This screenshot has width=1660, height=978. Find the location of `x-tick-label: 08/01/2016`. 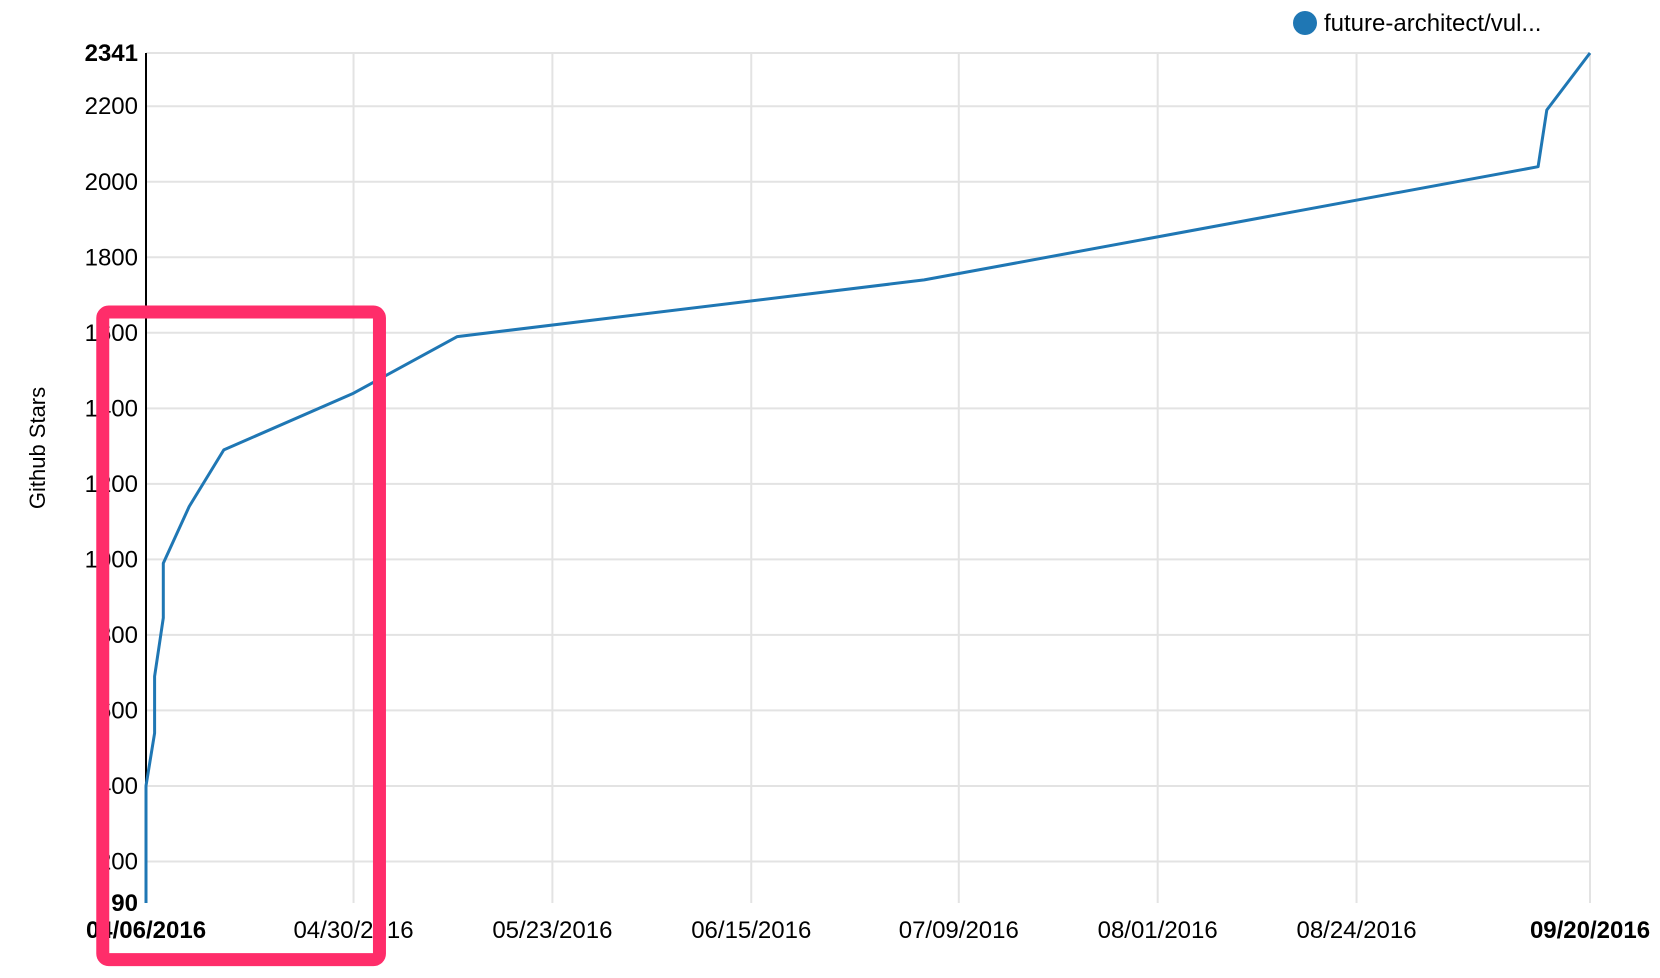

x-tick-label: 08/01/2016 is located at coordinates (1158, 930).